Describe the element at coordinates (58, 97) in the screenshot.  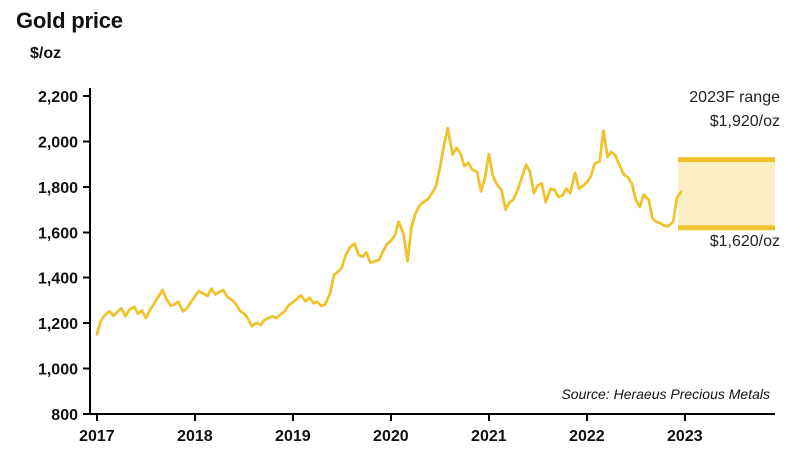
I see `svg-text: 2,200` at that location.